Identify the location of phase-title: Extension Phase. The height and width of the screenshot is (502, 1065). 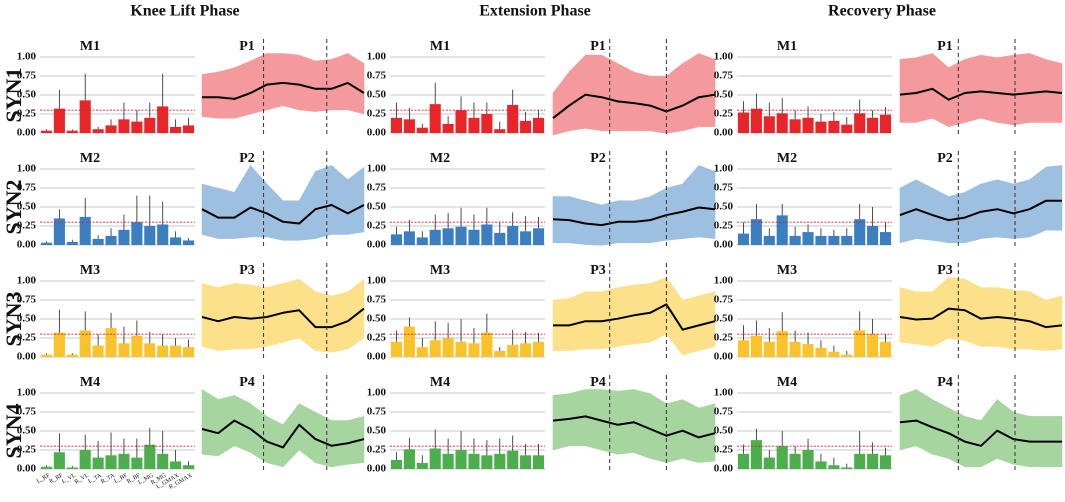
(535, 11).